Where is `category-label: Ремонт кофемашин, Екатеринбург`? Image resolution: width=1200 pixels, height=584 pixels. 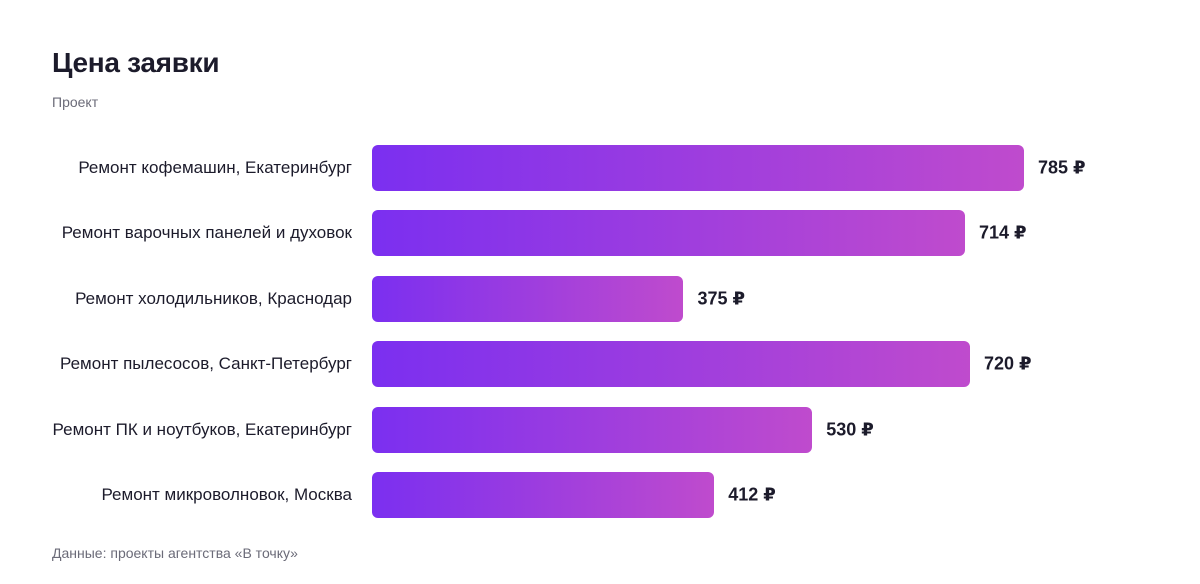
category-label: Ремонт кофемашин, Екатеринбург is located at coordinates (215, 167).